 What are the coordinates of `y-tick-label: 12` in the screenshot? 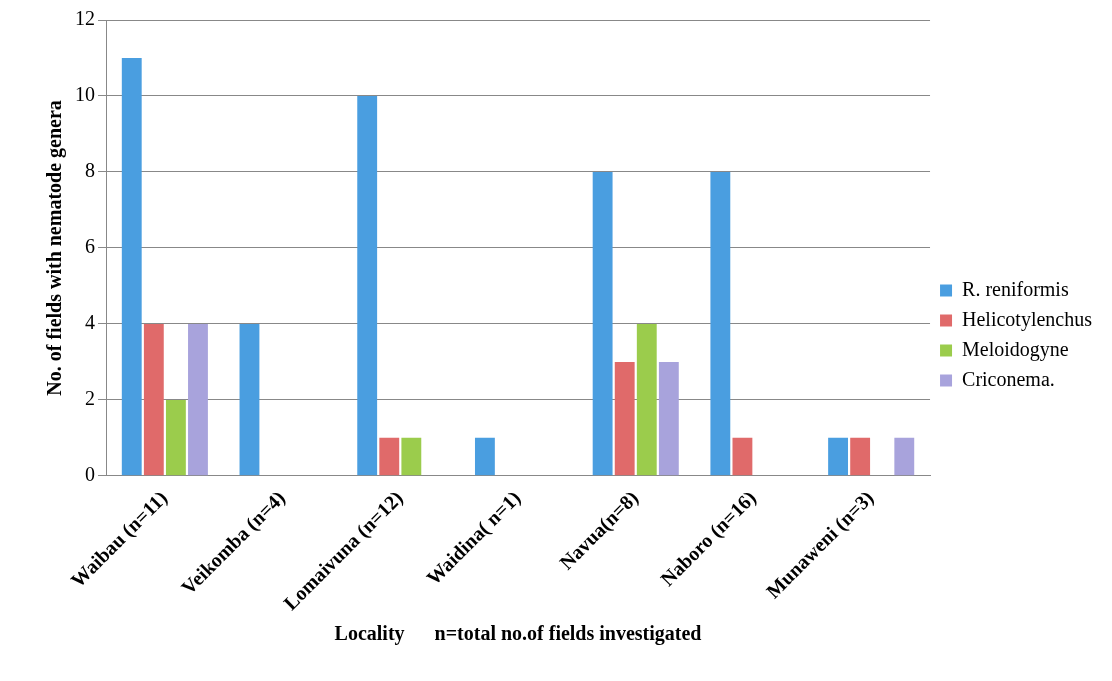 It's located at (85, 18).